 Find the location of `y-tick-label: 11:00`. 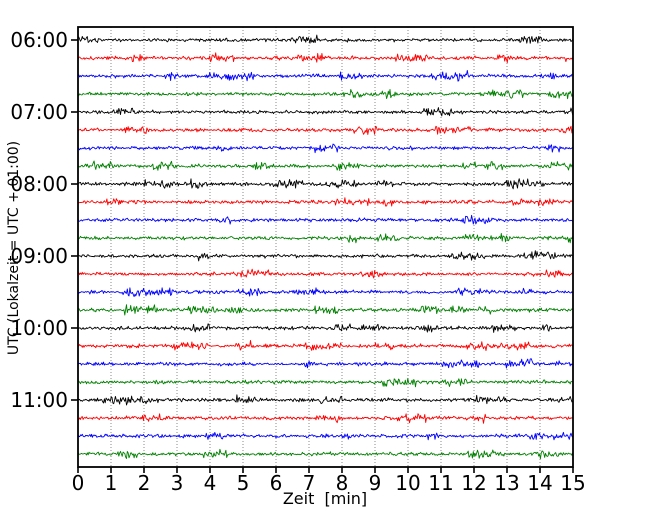

y-tick-label: 11:00 is located at coordinates (39, 400).